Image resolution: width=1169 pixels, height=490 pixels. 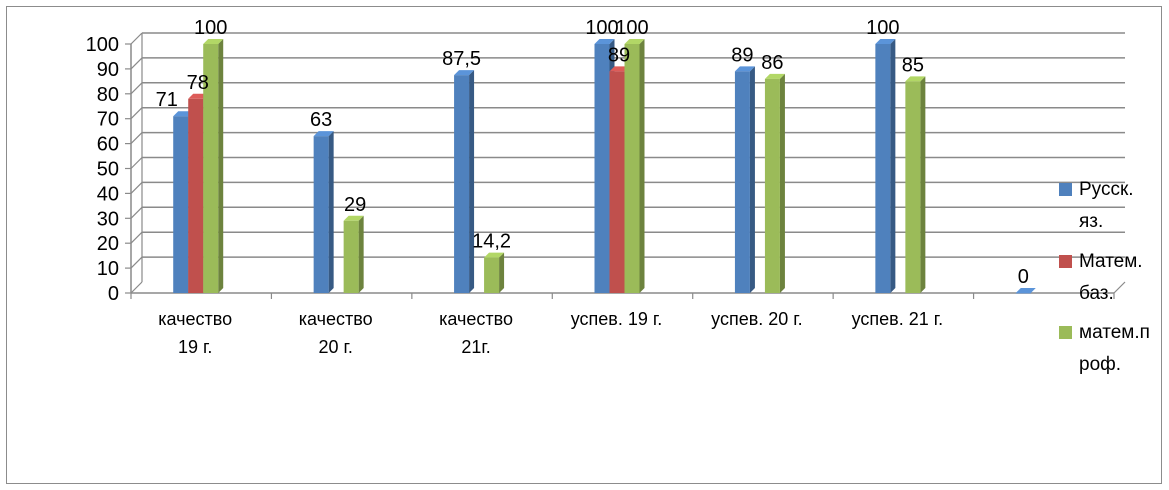 I want to click on y-tick-label: 90, so click(x=108, y=70).